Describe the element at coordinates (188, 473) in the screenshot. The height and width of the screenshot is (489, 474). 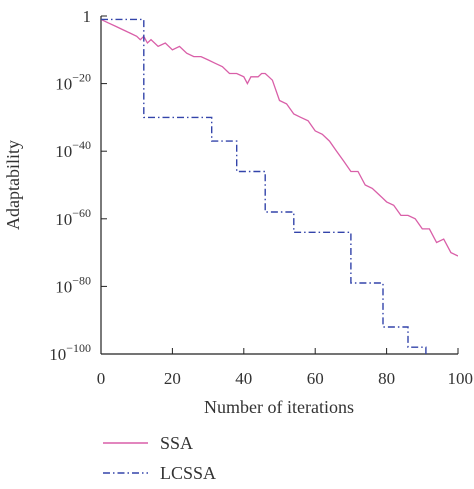
I see `legend-label-lcssa: LCSSA` at that location.